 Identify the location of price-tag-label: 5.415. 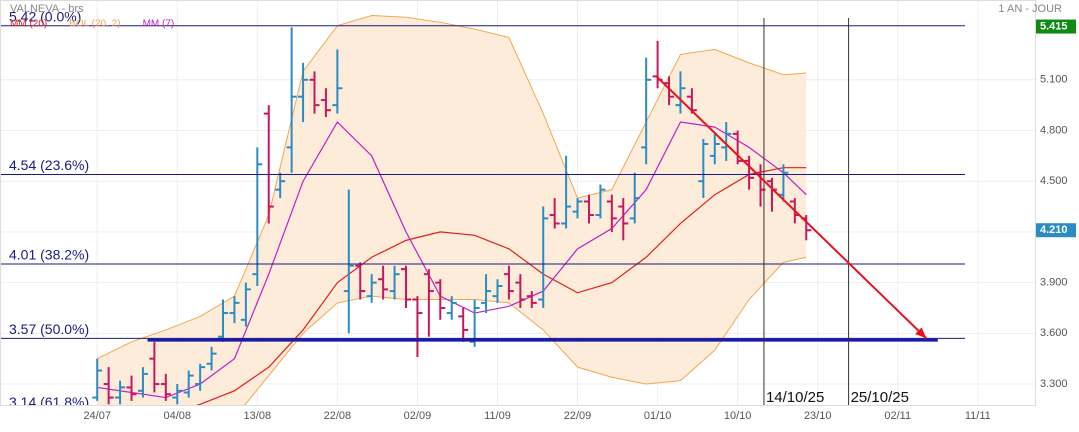
(1054, 26).